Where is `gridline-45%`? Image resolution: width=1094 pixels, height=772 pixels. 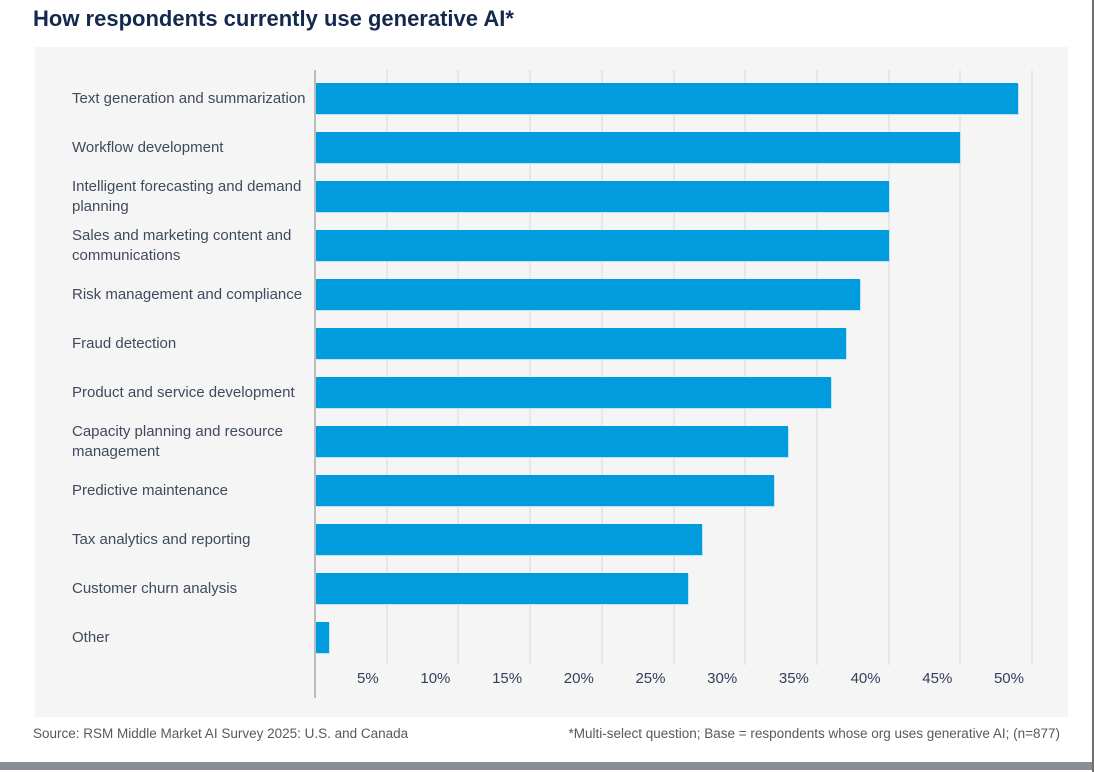
gridline-45% is located at coordinates (960, 367).